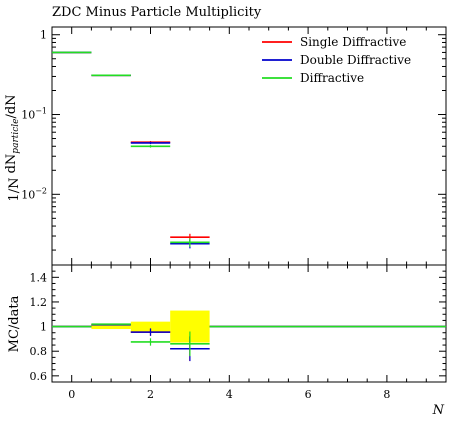 Image resolution: width=461 pixels, height=422 pixels. What do you see at coordinates (39, 351) in the screenshot?
I see `y-tick-label: 0.8` at bounding box center [39, 351].